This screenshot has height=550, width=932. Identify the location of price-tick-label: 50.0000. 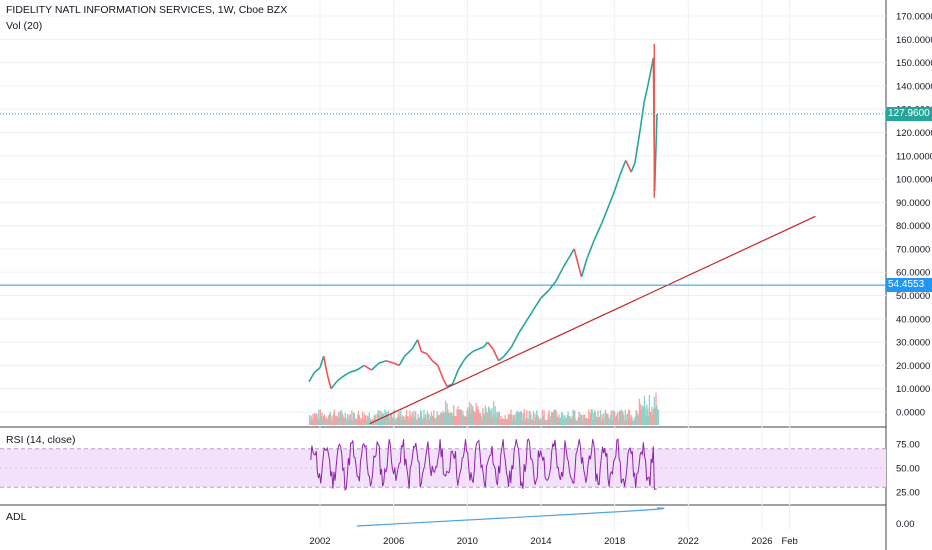
(913, 296).